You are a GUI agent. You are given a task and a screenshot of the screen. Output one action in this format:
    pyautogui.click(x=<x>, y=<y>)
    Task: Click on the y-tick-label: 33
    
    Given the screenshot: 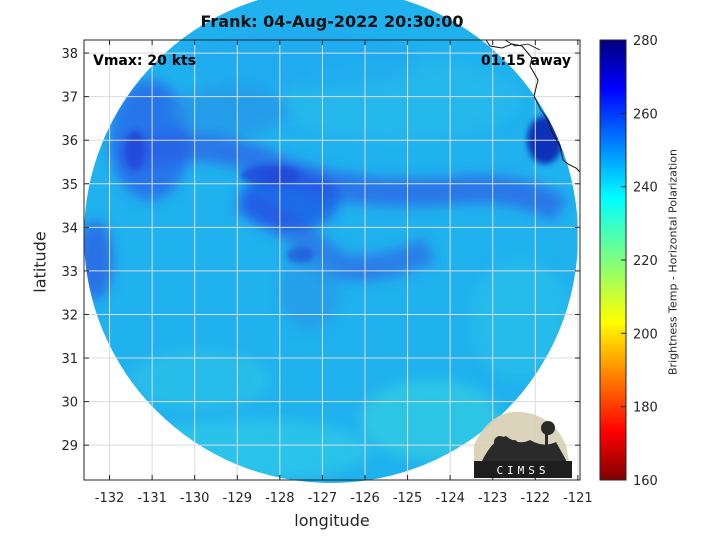 What is the action you would take?
    pyautogui.click(x=69, y=272)
    